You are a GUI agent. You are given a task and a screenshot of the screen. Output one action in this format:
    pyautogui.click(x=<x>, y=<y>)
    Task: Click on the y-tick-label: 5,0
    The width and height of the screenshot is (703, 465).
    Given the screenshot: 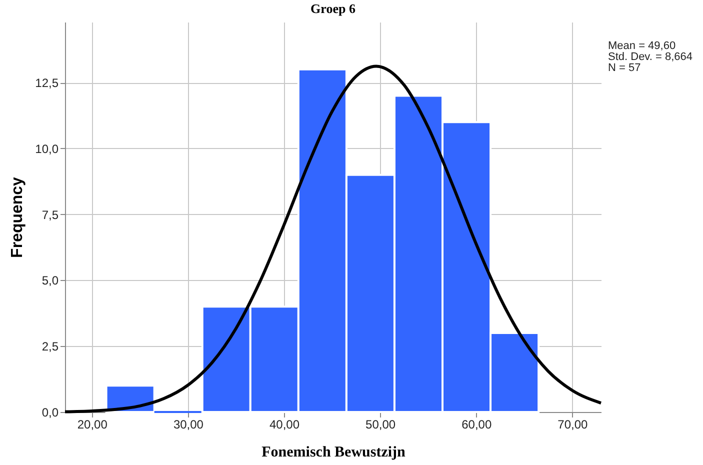 What is the action you would take?
    pyautogui.click(x=50, y=281)
    